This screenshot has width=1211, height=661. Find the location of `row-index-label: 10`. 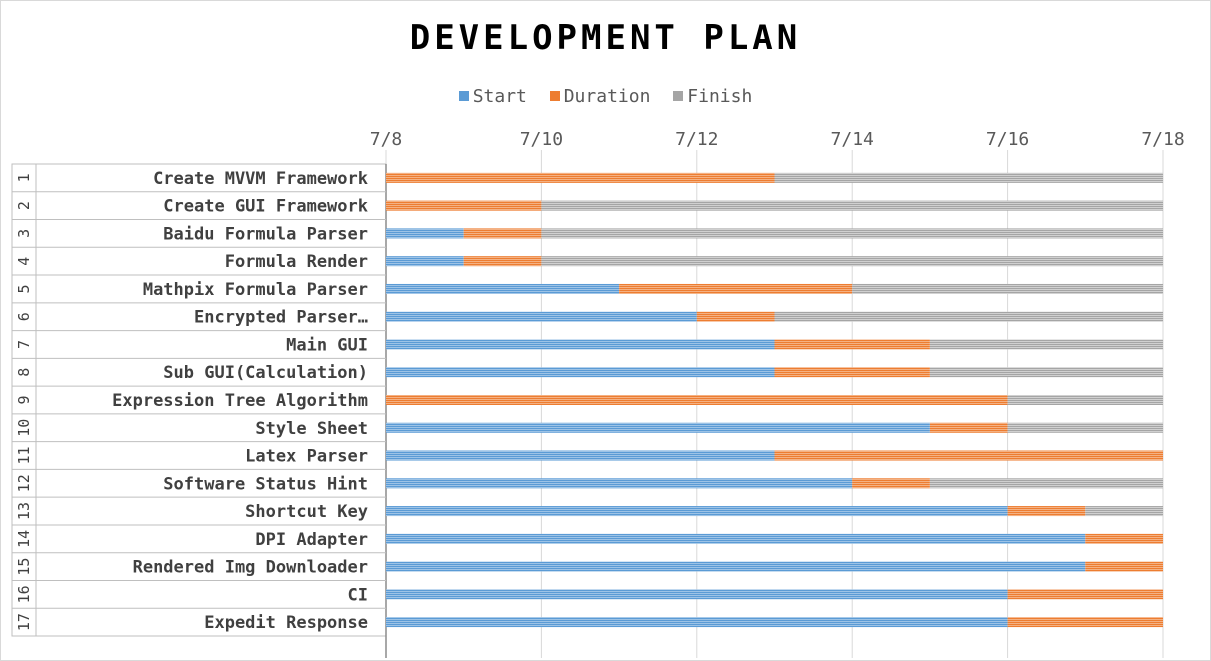

row-index-label: 10 is located at coordinates (24, 428).